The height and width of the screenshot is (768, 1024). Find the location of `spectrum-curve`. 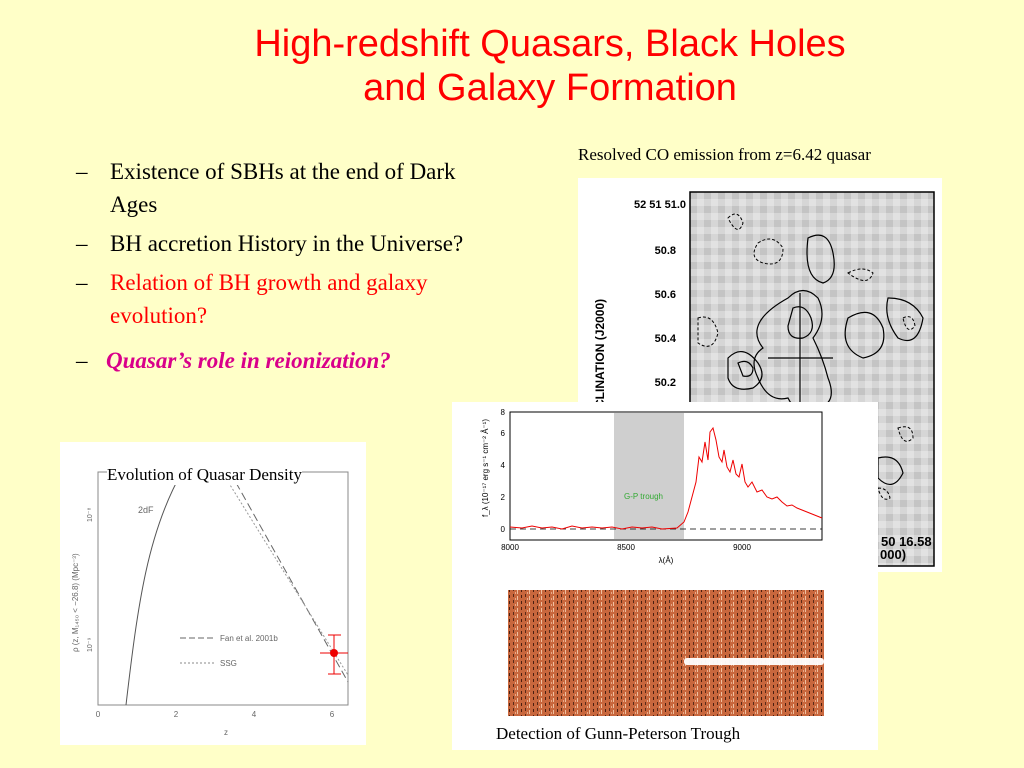

spectrum-curve is located at coordinates (666, 478).